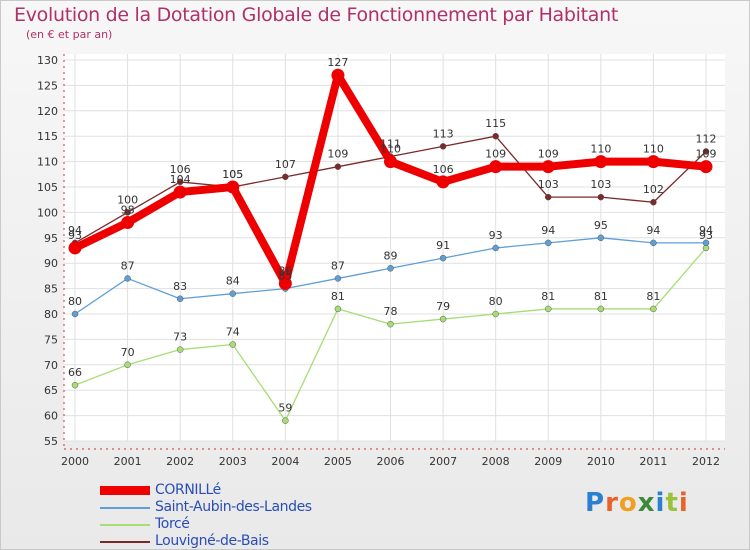 This screenshot has height=550, width=750. What do you see at coordinates (285, 461) in the screenshot?
I see `x-tick-label: 2004` at bounding box center [285, 461].